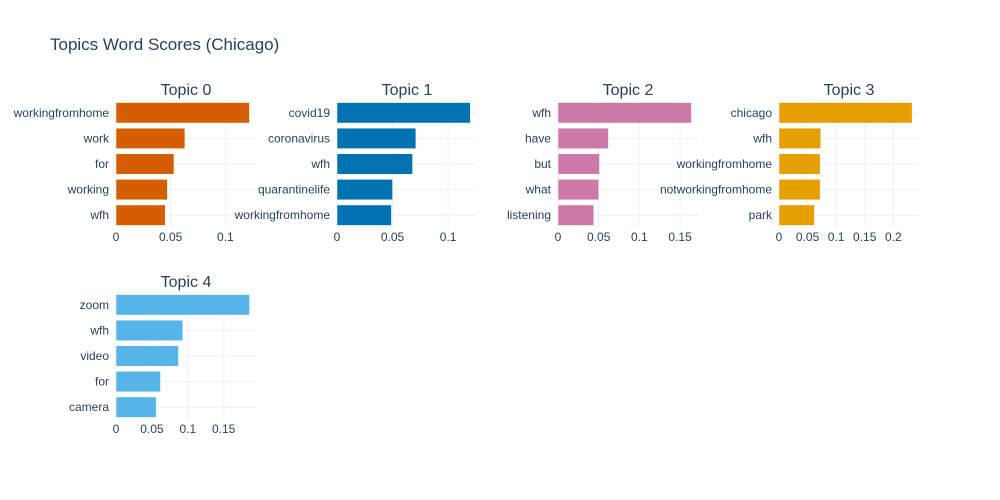  Describe the element at coordinates (376, 138) in the screenshot. I see `bar-coronavirus` at that location.